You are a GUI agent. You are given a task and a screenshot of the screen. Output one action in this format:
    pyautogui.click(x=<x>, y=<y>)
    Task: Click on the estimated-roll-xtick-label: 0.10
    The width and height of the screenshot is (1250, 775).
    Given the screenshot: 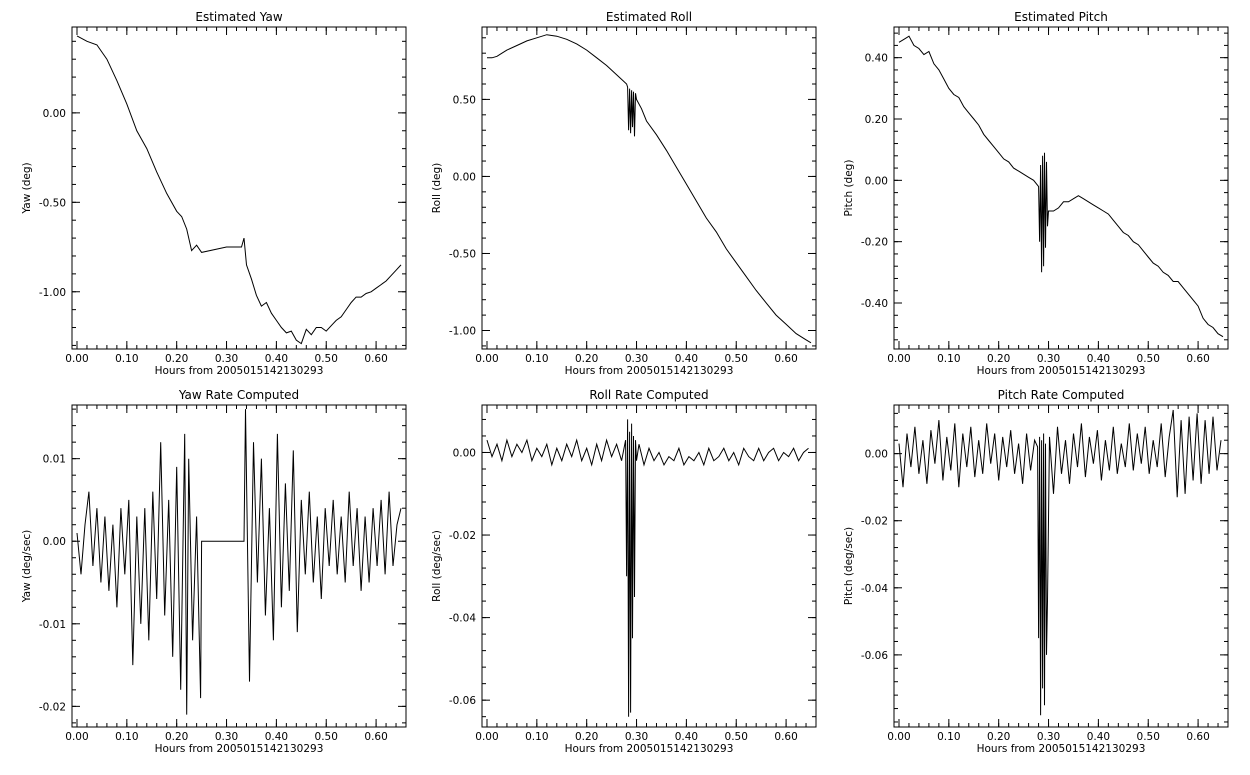 What is the action you would take?
    pyautogui.click(x=536, y=359)
    